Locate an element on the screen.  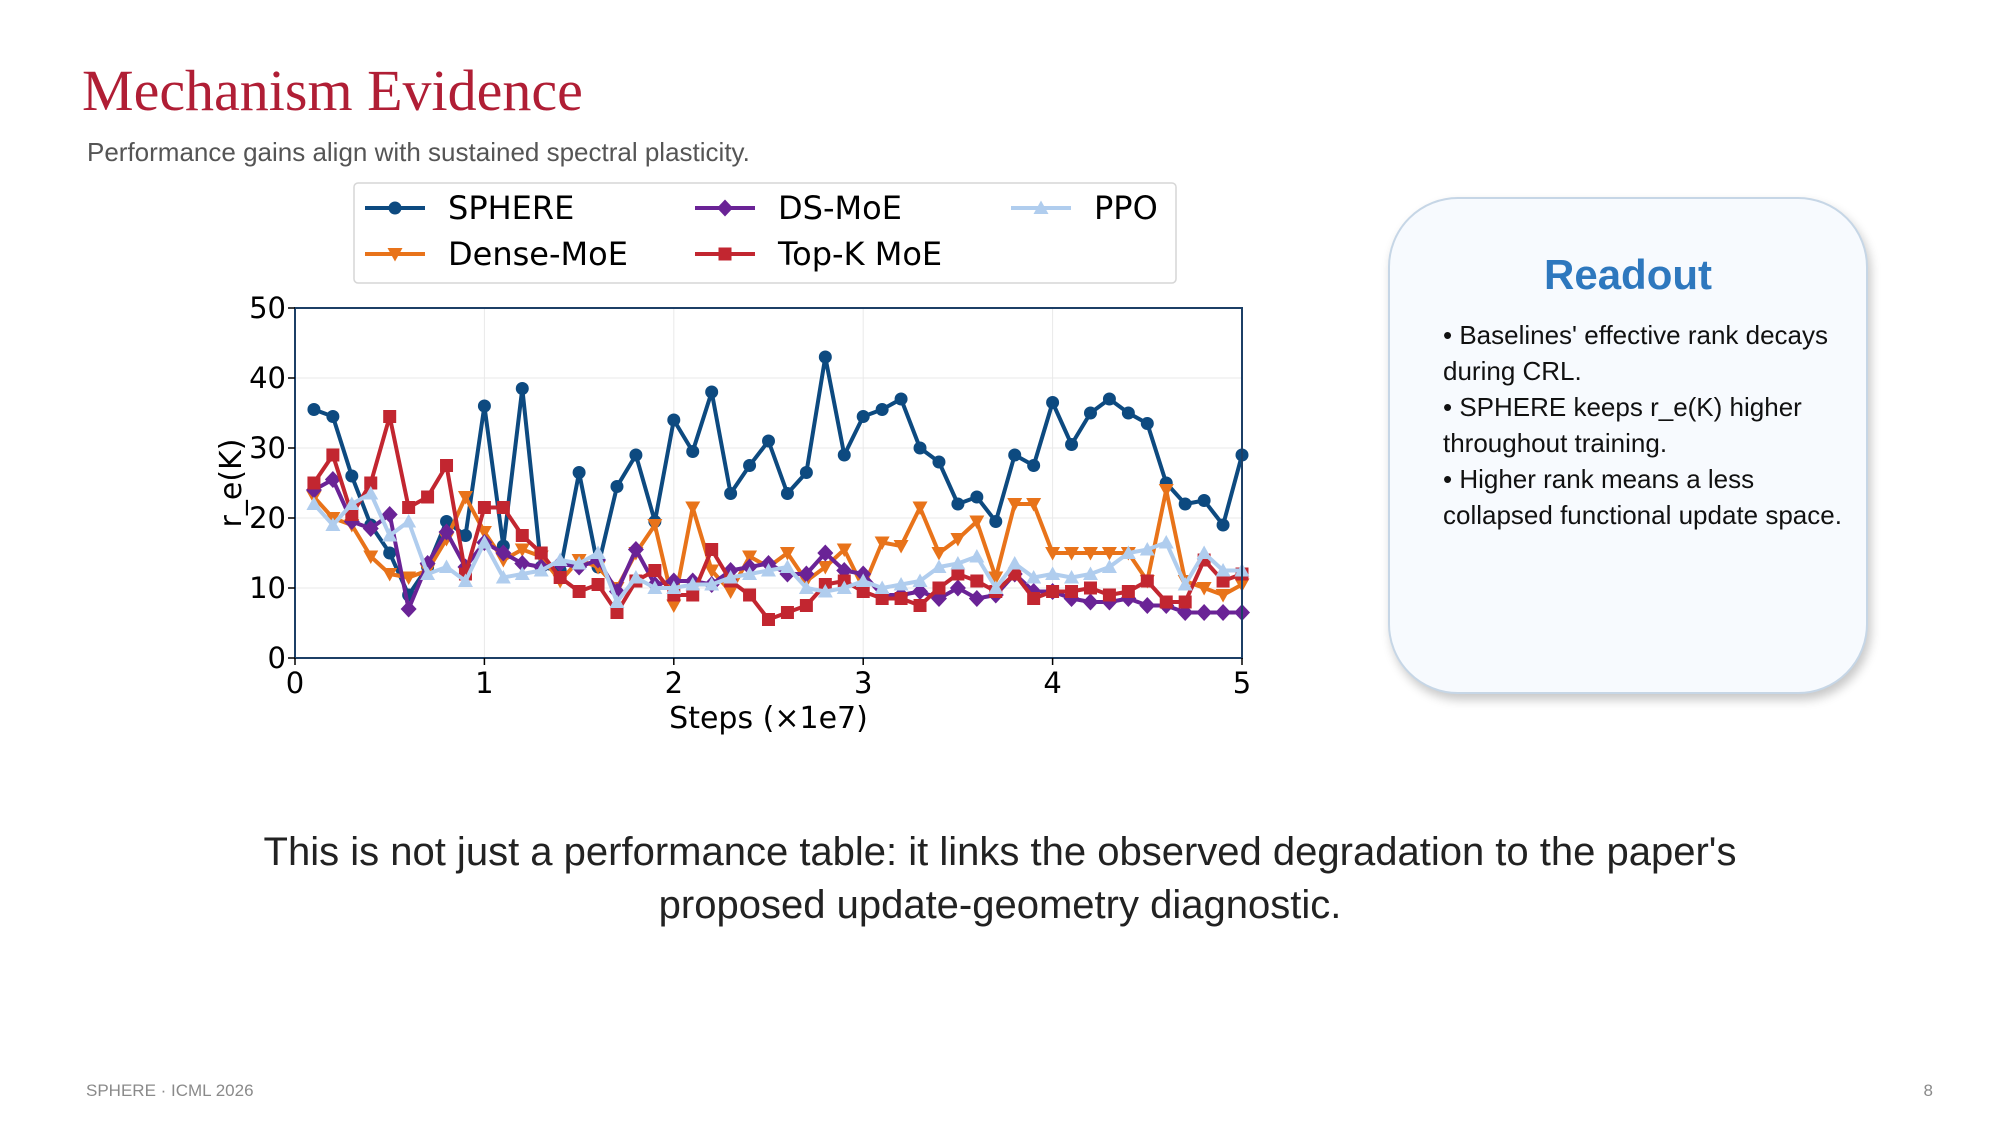
x-axis-label: Steps (×1e7) is located at coordinates (768, 718).